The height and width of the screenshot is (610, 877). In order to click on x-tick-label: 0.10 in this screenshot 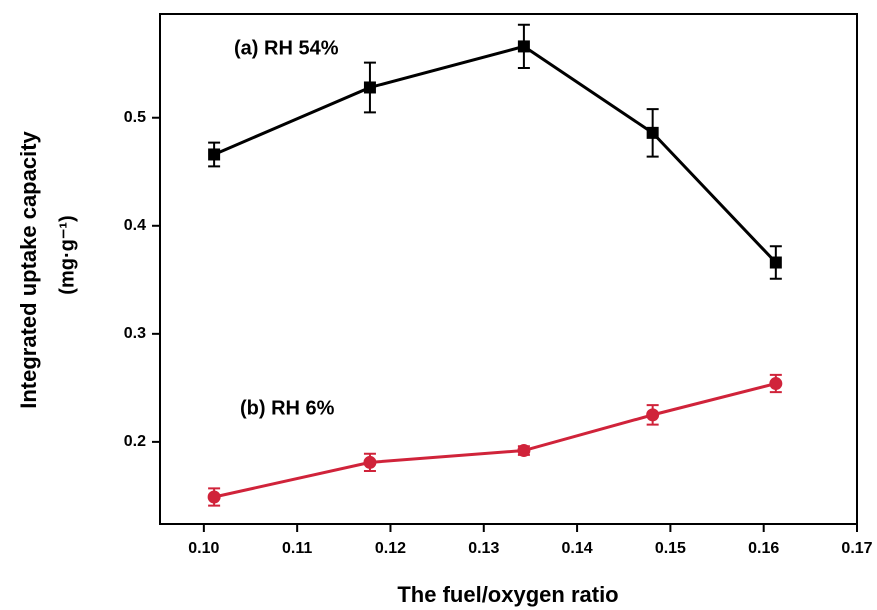, I will do `click(203, 548)`.